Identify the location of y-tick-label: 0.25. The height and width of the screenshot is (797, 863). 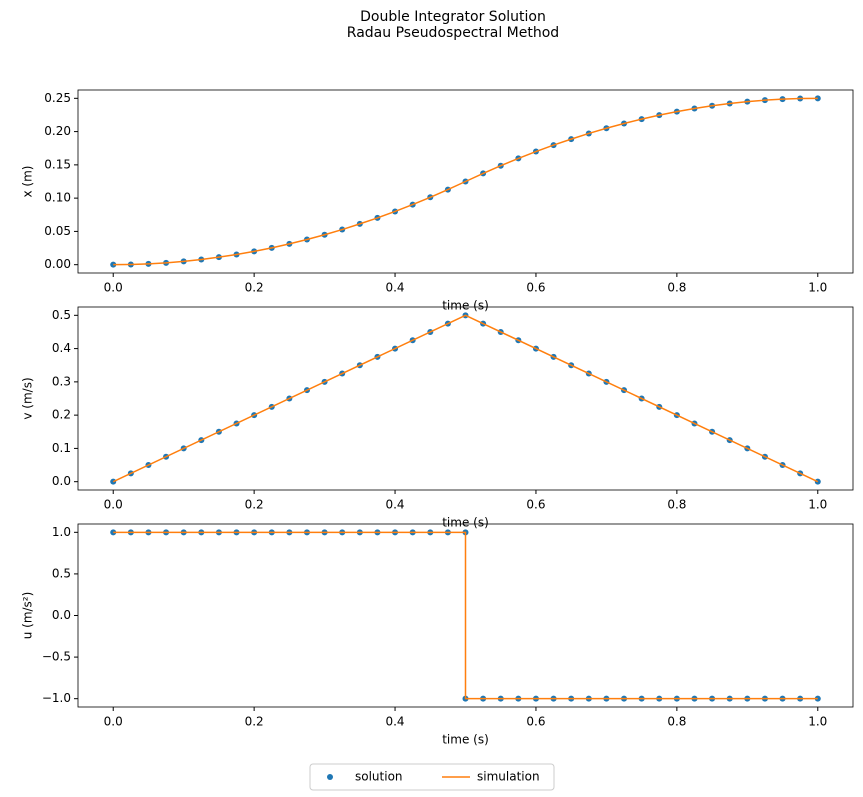
(57, 98).